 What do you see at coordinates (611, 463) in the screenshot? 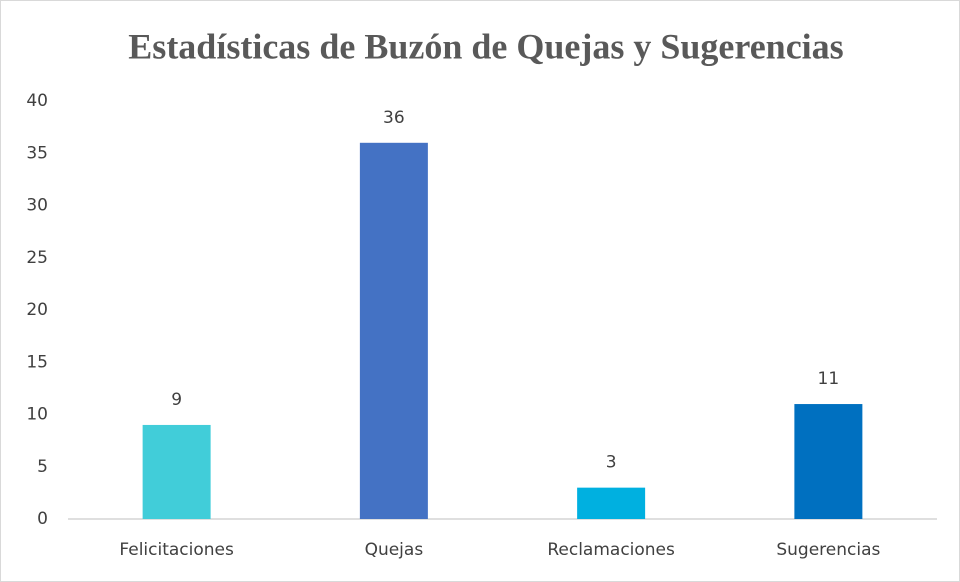
I see `data-label: 3` at bounding box center [611, 463].